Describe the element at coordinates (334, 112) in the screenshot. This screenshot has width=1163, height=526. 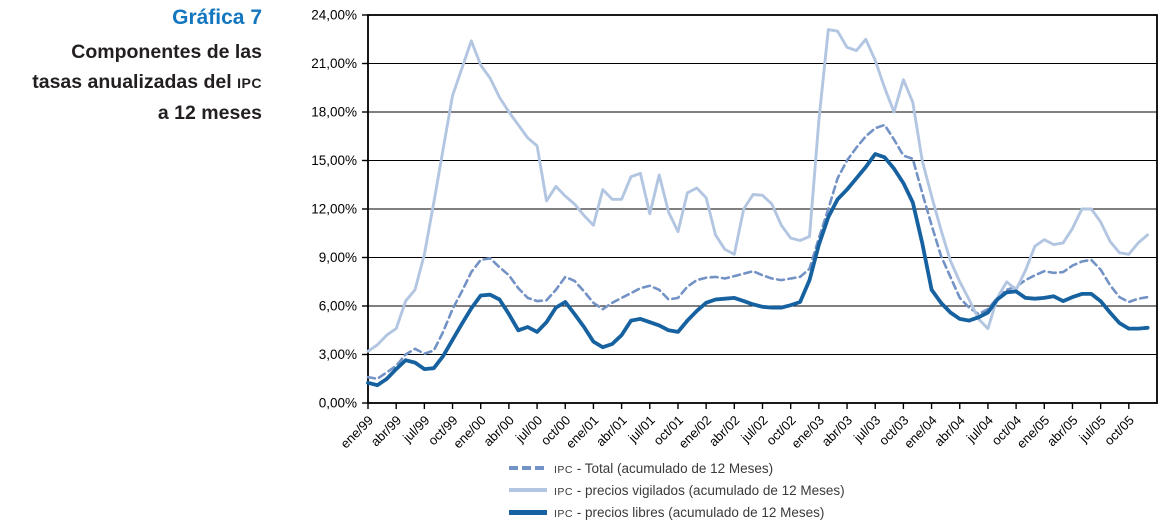
I see `y-tick-label: 18,00%` at that location.